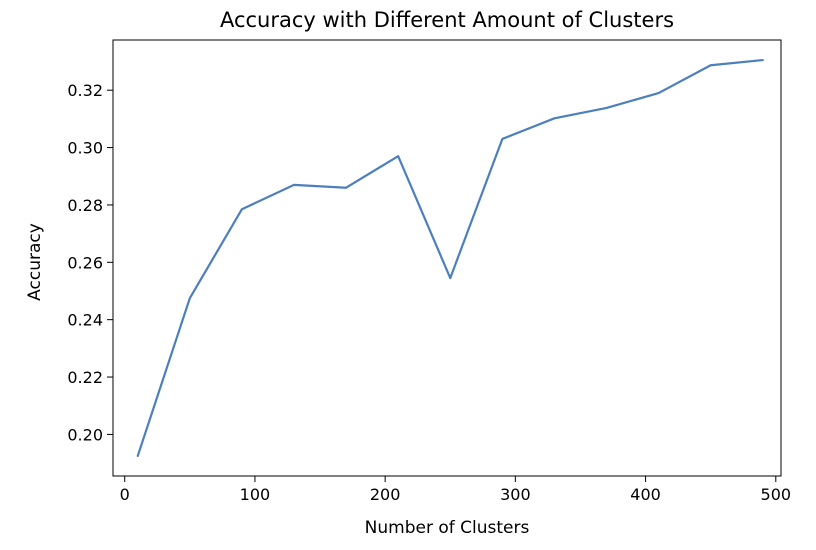 This screenshot has width=816, height=550. Describe the element at coordinates (645, 494) in the screenshot. I see `x-tick-label: 400` at that location.